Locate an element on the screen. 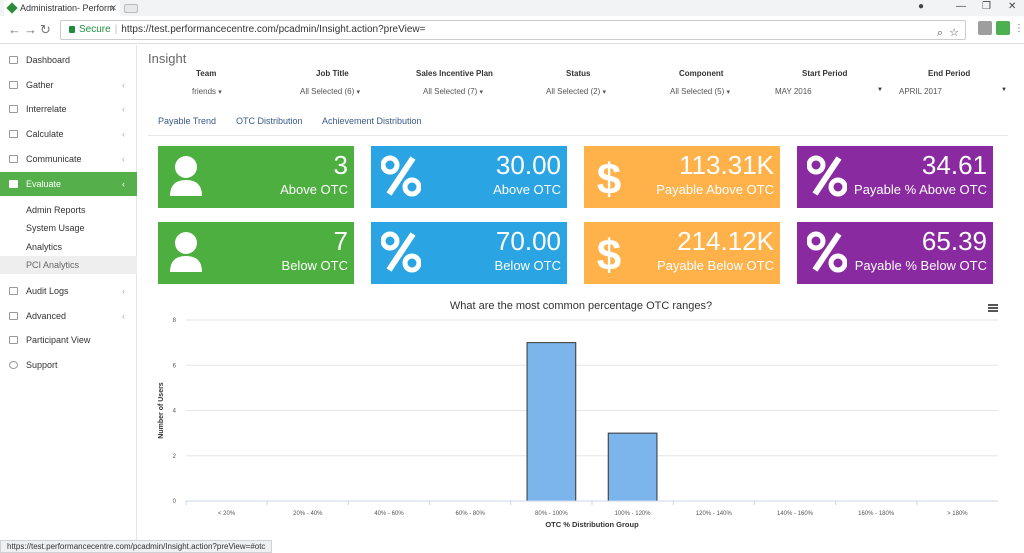 The height and width of the screenshot is (553, 1024). kpi-value: 7 is located at coordinates (340, 241).